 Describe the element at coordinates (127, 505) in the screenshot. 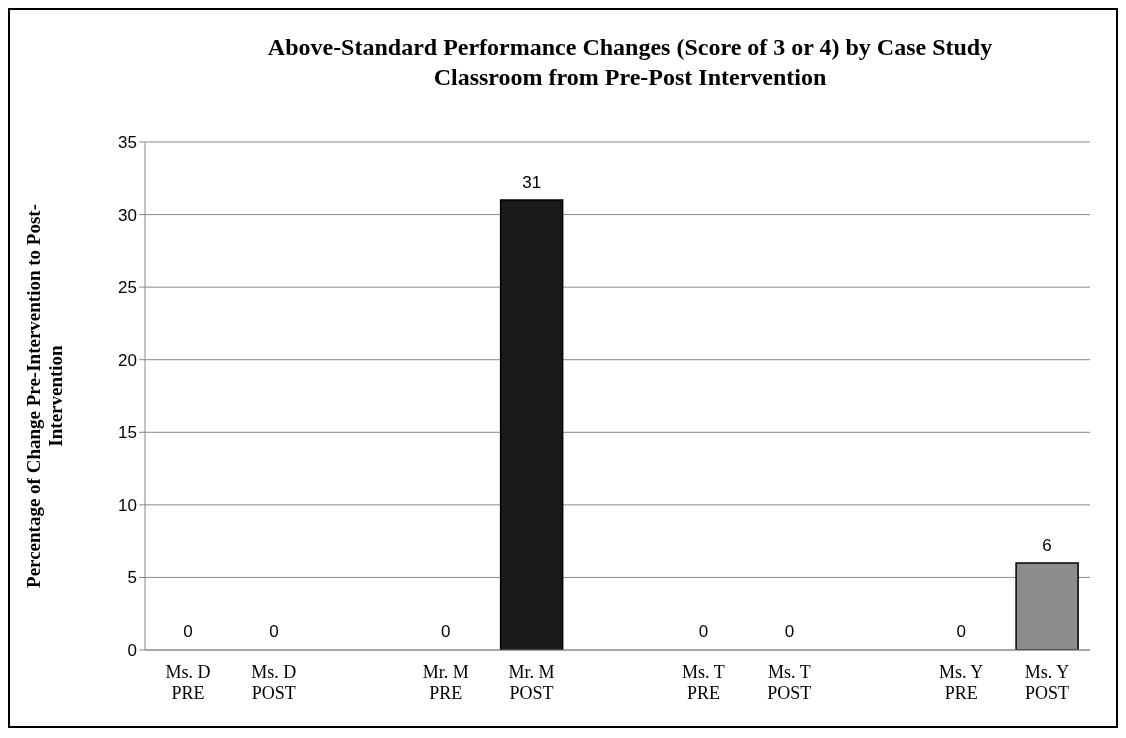

I see `y-tick-label: 10` at that location.